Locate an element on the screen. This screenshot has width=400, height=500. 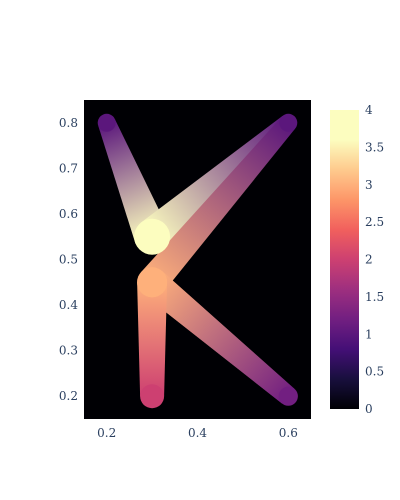
colorbar-tick-label: 2.5 is located at coordinates (374, 222).